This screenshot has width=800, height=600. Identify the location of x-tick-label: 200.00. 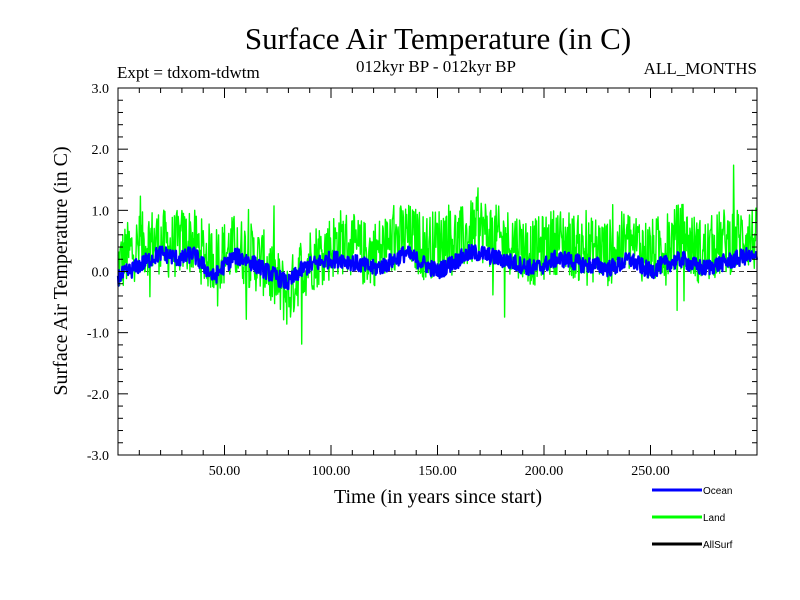
(544, 471).